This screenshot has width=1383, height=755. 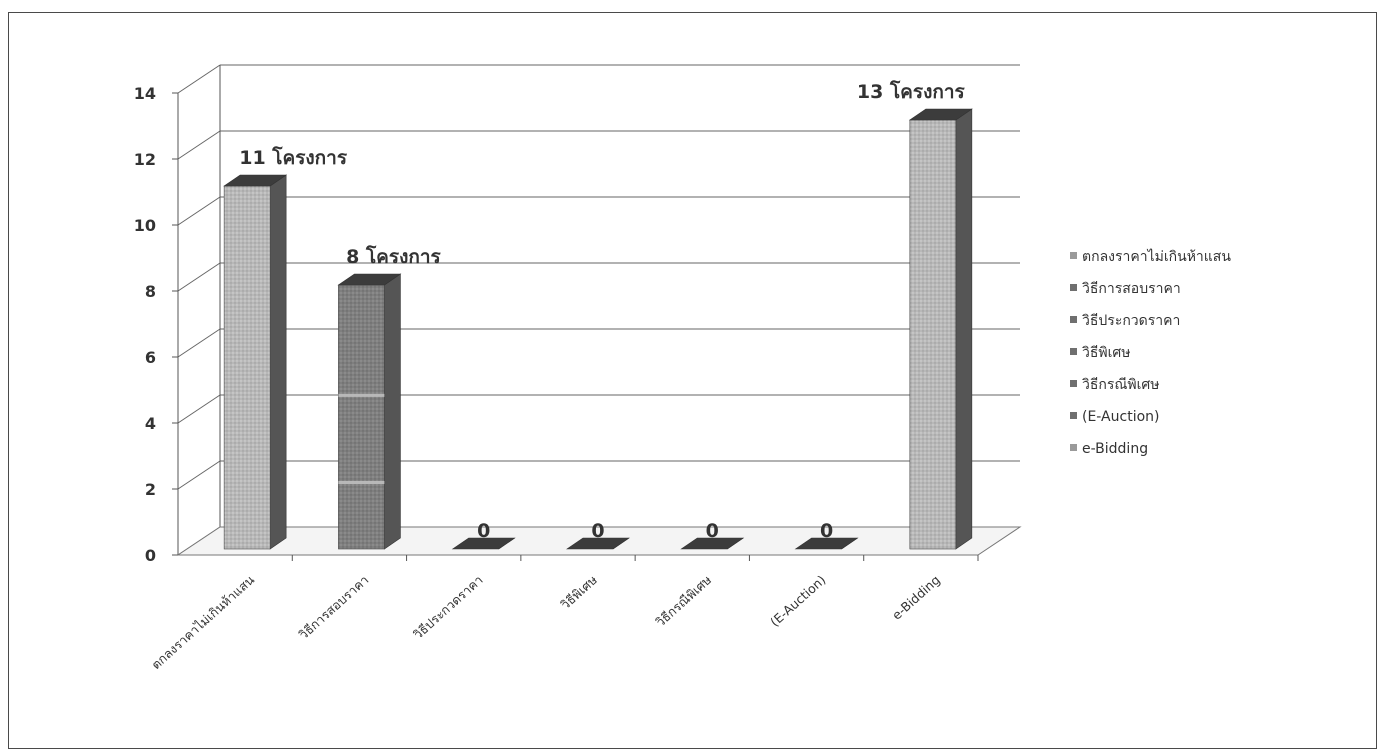 I want to click on y-tick-label: 4, so click(x=150, y=423).